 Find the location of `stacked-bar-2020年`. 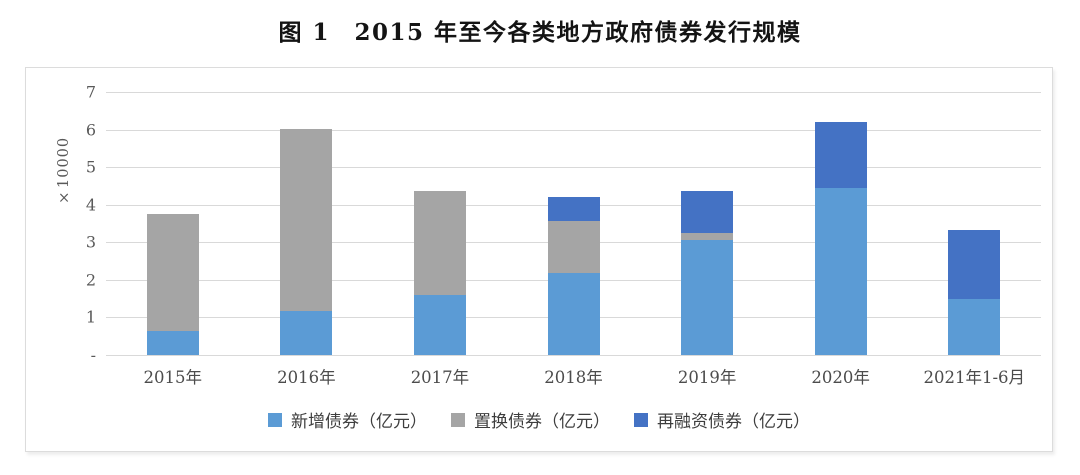

stacked-bar-2020年 is located at coordinates (840, 223).